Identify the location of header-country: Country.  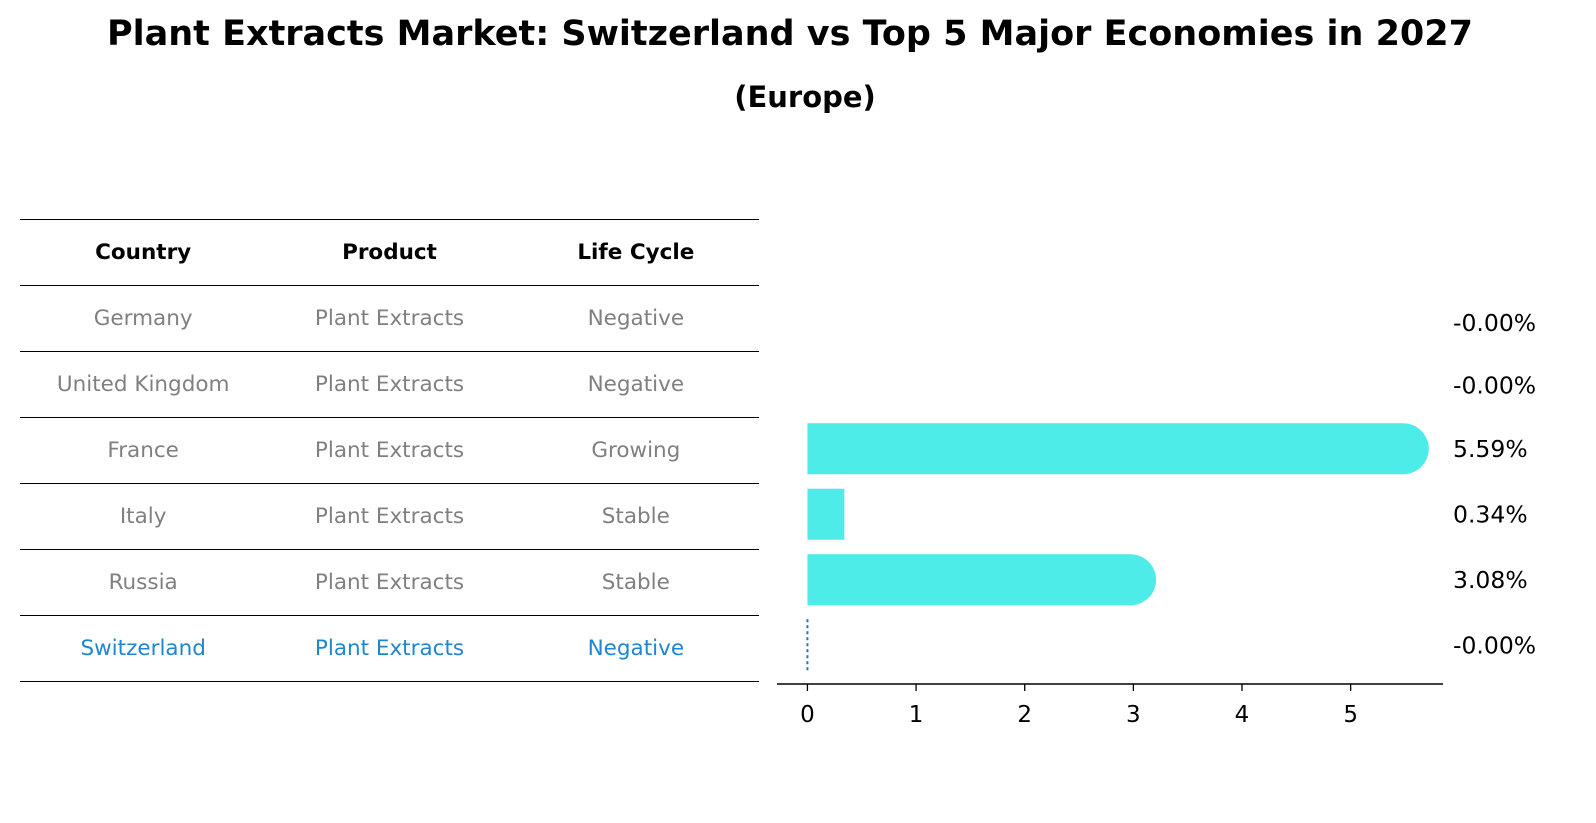
(143, 252).